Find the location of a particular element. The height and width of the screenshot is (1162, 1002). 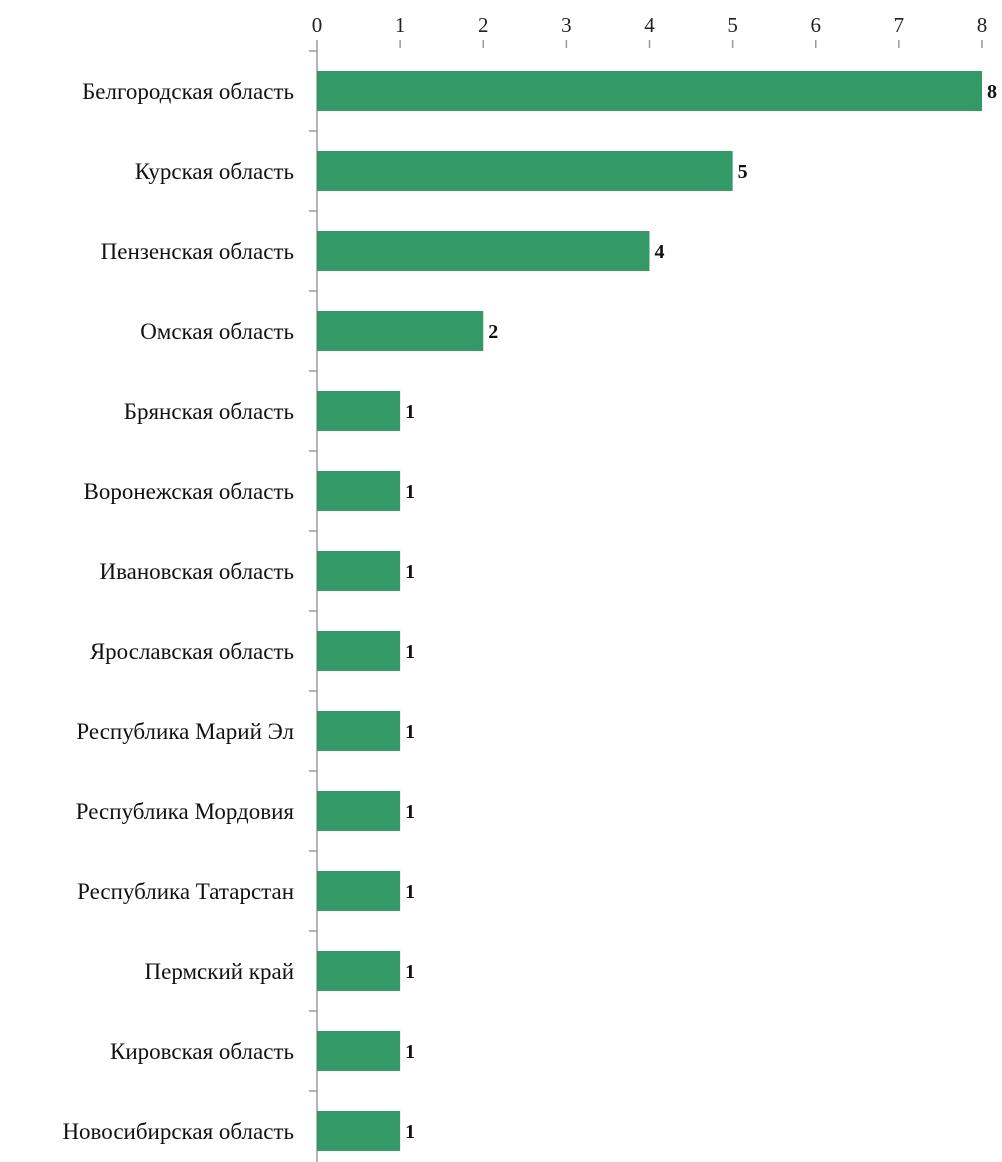

category-label: Новосибирская область is located at coordinates (178, 1131).